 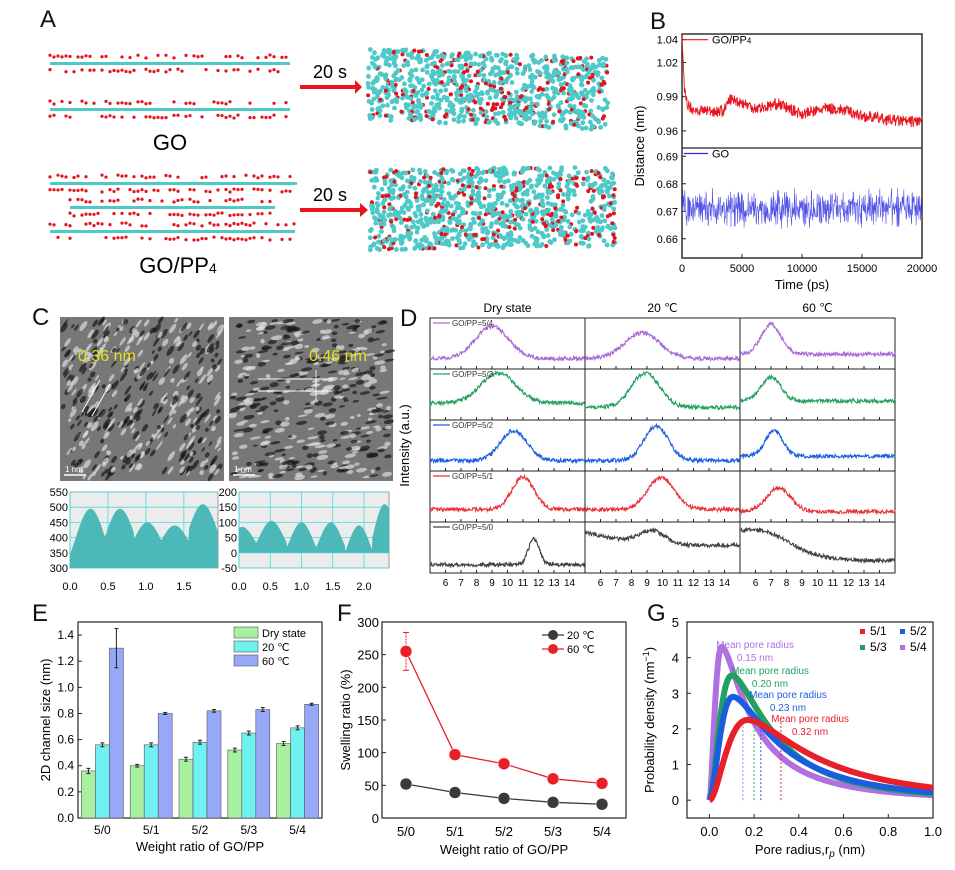 What do you see at coordinates (658, 21) in the screenshot?
I see `panel-label-b: B` at bounding box center [658, 21].